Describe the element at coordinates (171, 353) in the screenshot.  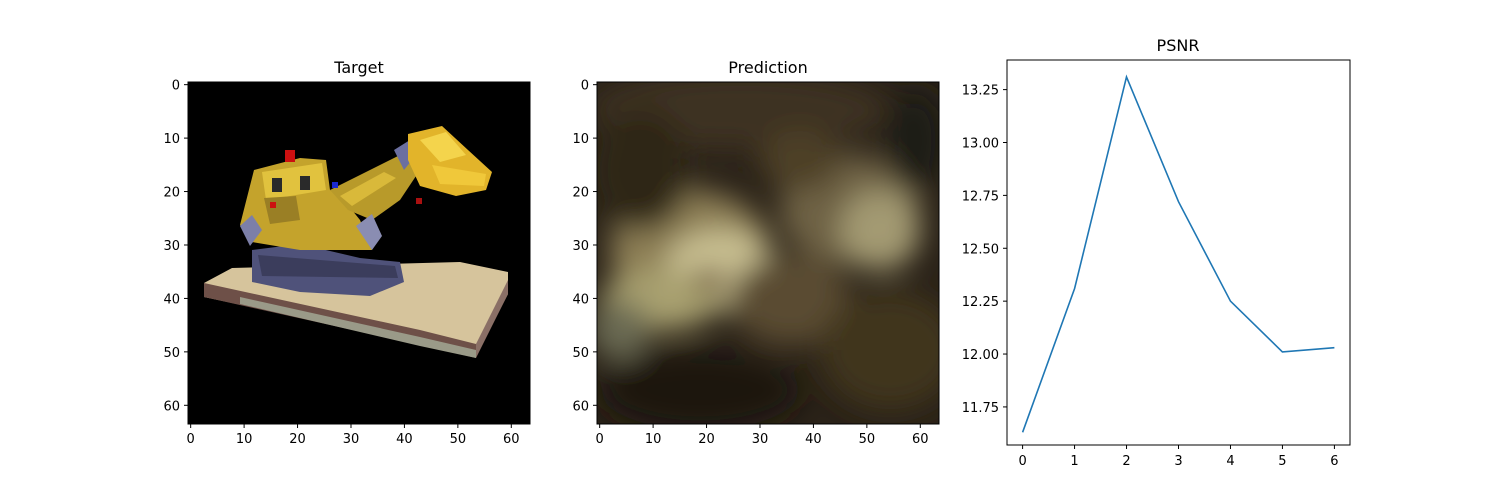
I see `target-ytick-label: 50` at that location.